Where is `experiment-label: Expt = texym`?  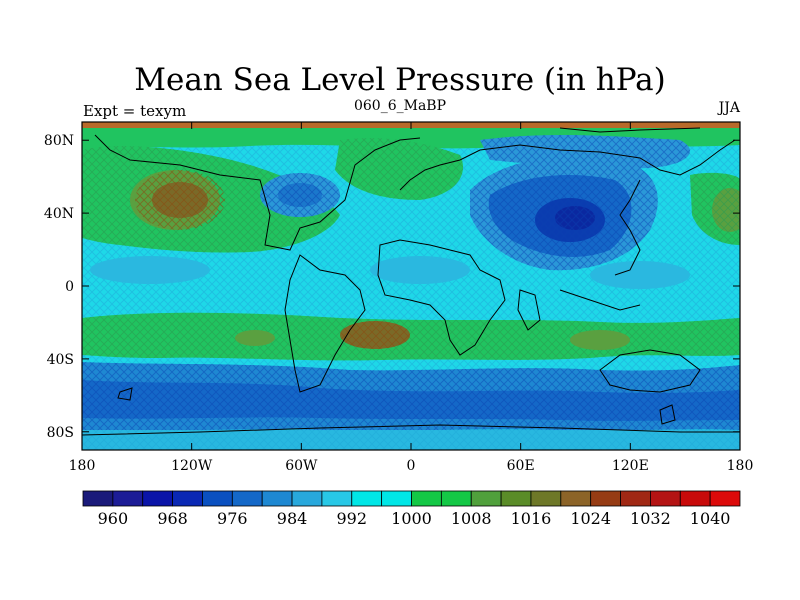
experiment-label: Expt = texym is located at coordinates (135, 111).